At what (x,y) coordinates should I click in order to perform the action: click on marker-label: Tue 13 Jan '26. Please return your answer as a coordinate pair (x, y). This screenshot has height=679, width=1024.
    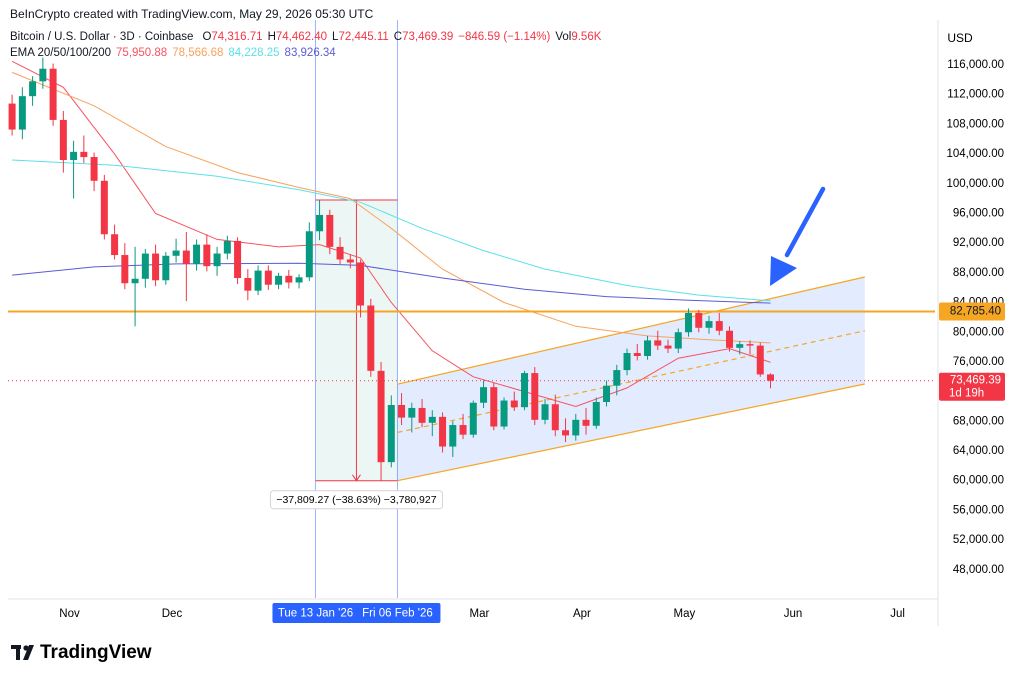
    Looking at the image, I should click on (315, 614).